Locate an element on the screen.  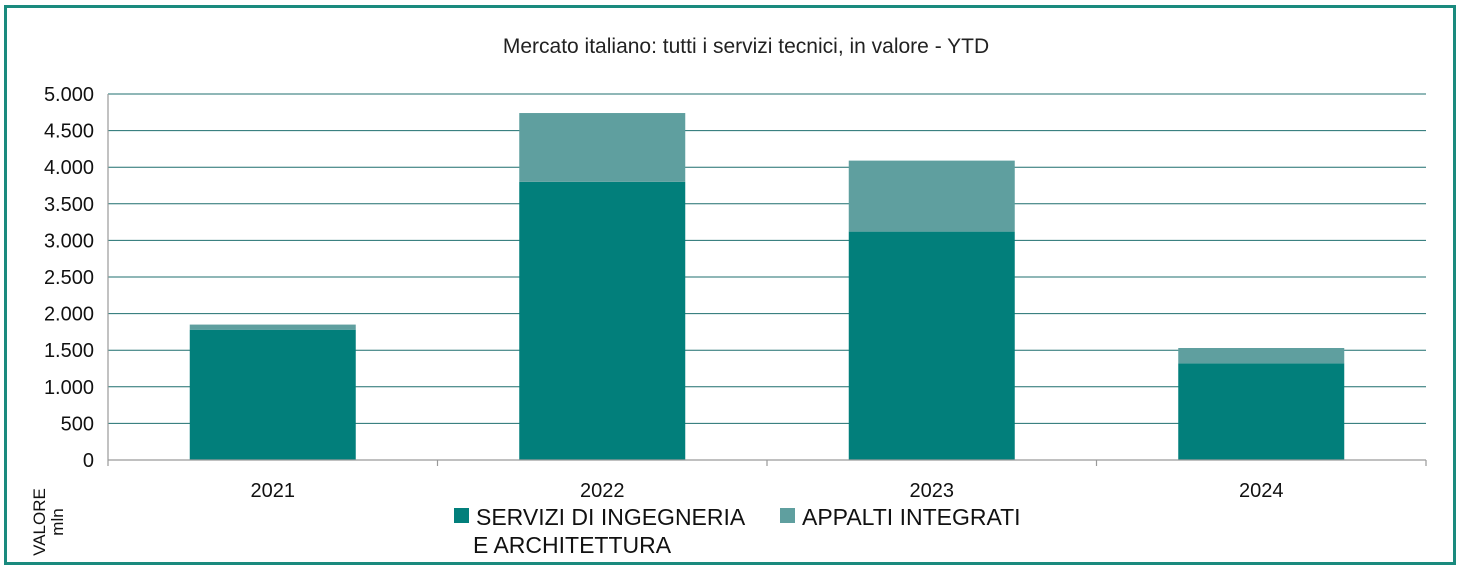
bar-servizi-2021 is located at coordinates (272, 394).